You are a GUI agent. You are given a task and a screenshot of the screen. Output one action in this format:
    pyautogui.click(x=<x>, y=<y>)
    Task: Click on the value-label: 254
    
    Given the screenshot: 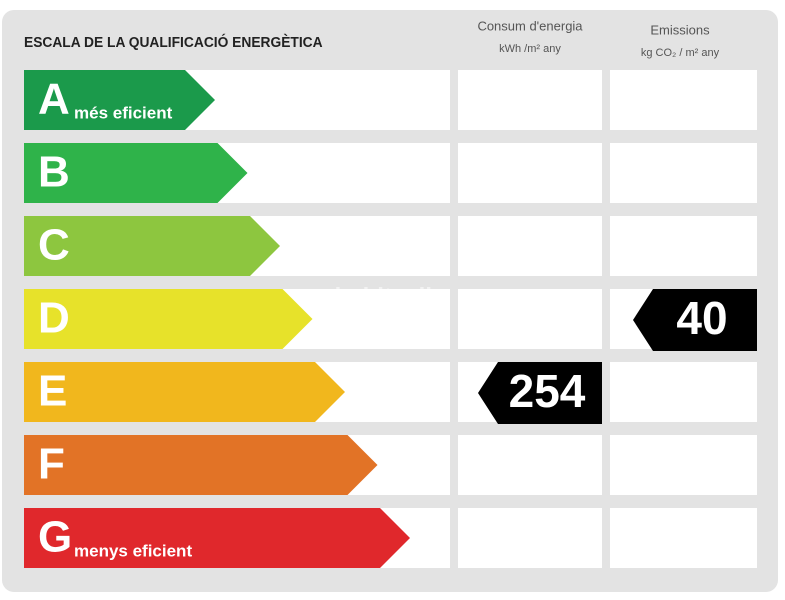 What is the action you would take?
    pyautogui.click(x=547, y=391)
    